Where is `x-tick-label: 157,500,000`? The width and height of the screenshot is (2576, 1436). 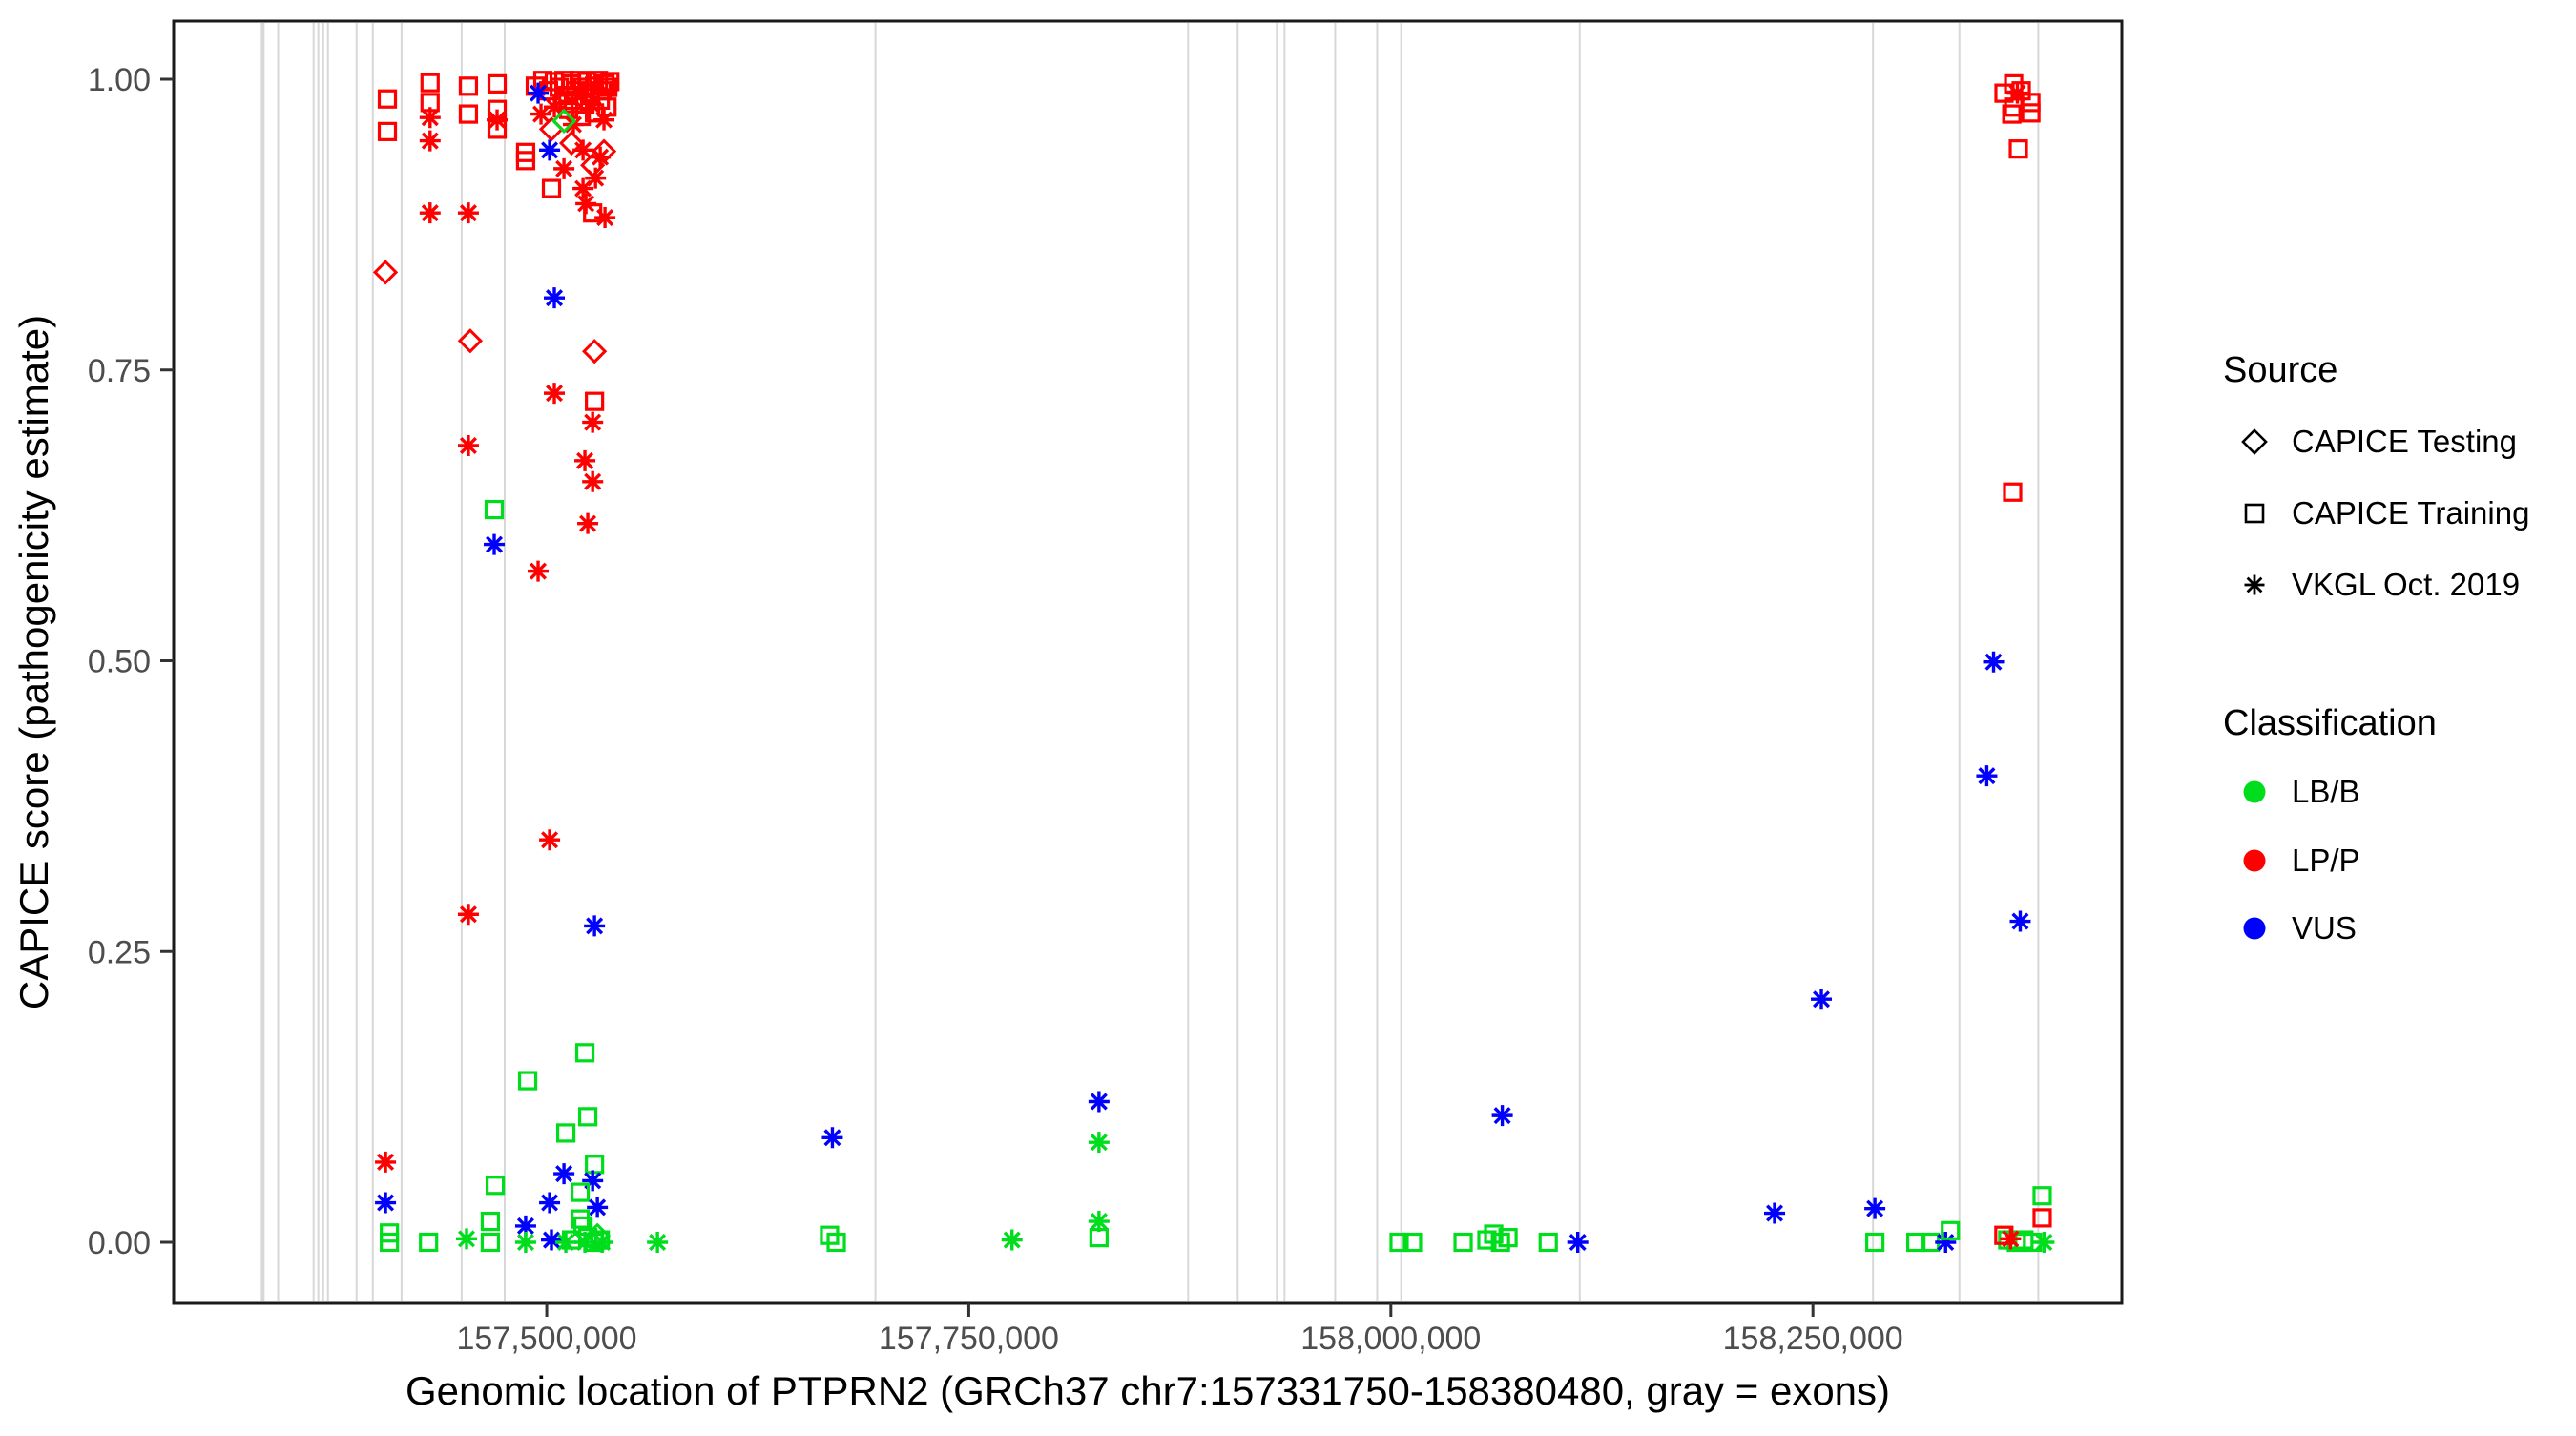
x-tick-label: 157,500,000 is located at coordinates (547, 1339).